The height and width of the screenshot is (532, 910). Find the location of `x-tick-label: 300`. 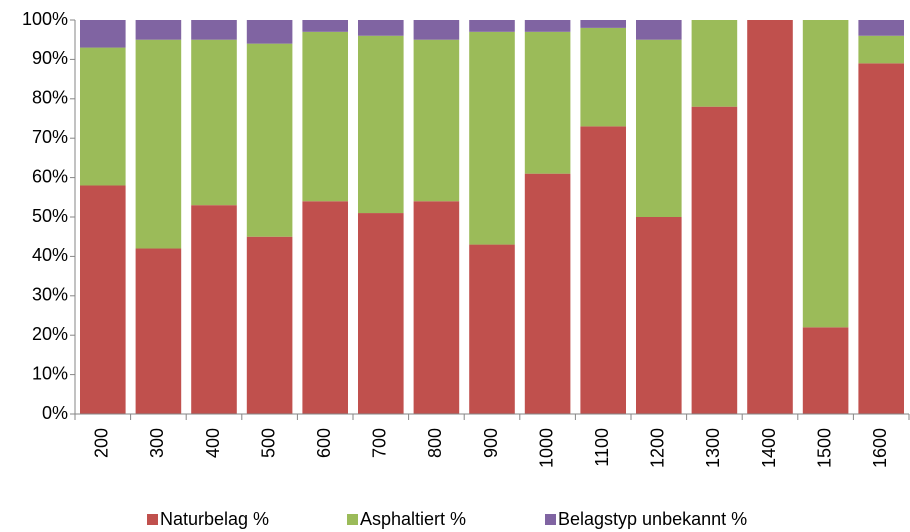

x-tick-label: 300 is located at coordinates (157, 443).